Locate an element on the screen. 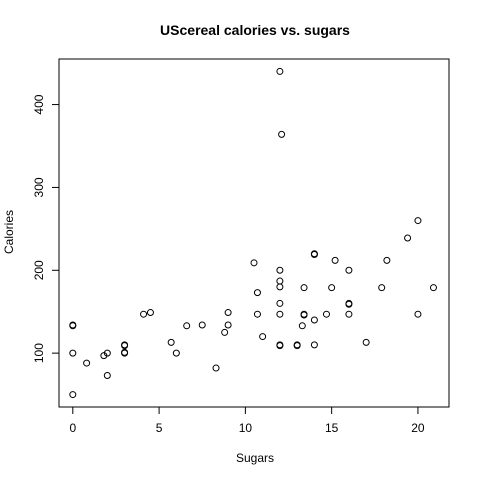 The height and width of the screenshot is (480, 480). x-axis-label: Sugars is located at coordinates (255, 458).